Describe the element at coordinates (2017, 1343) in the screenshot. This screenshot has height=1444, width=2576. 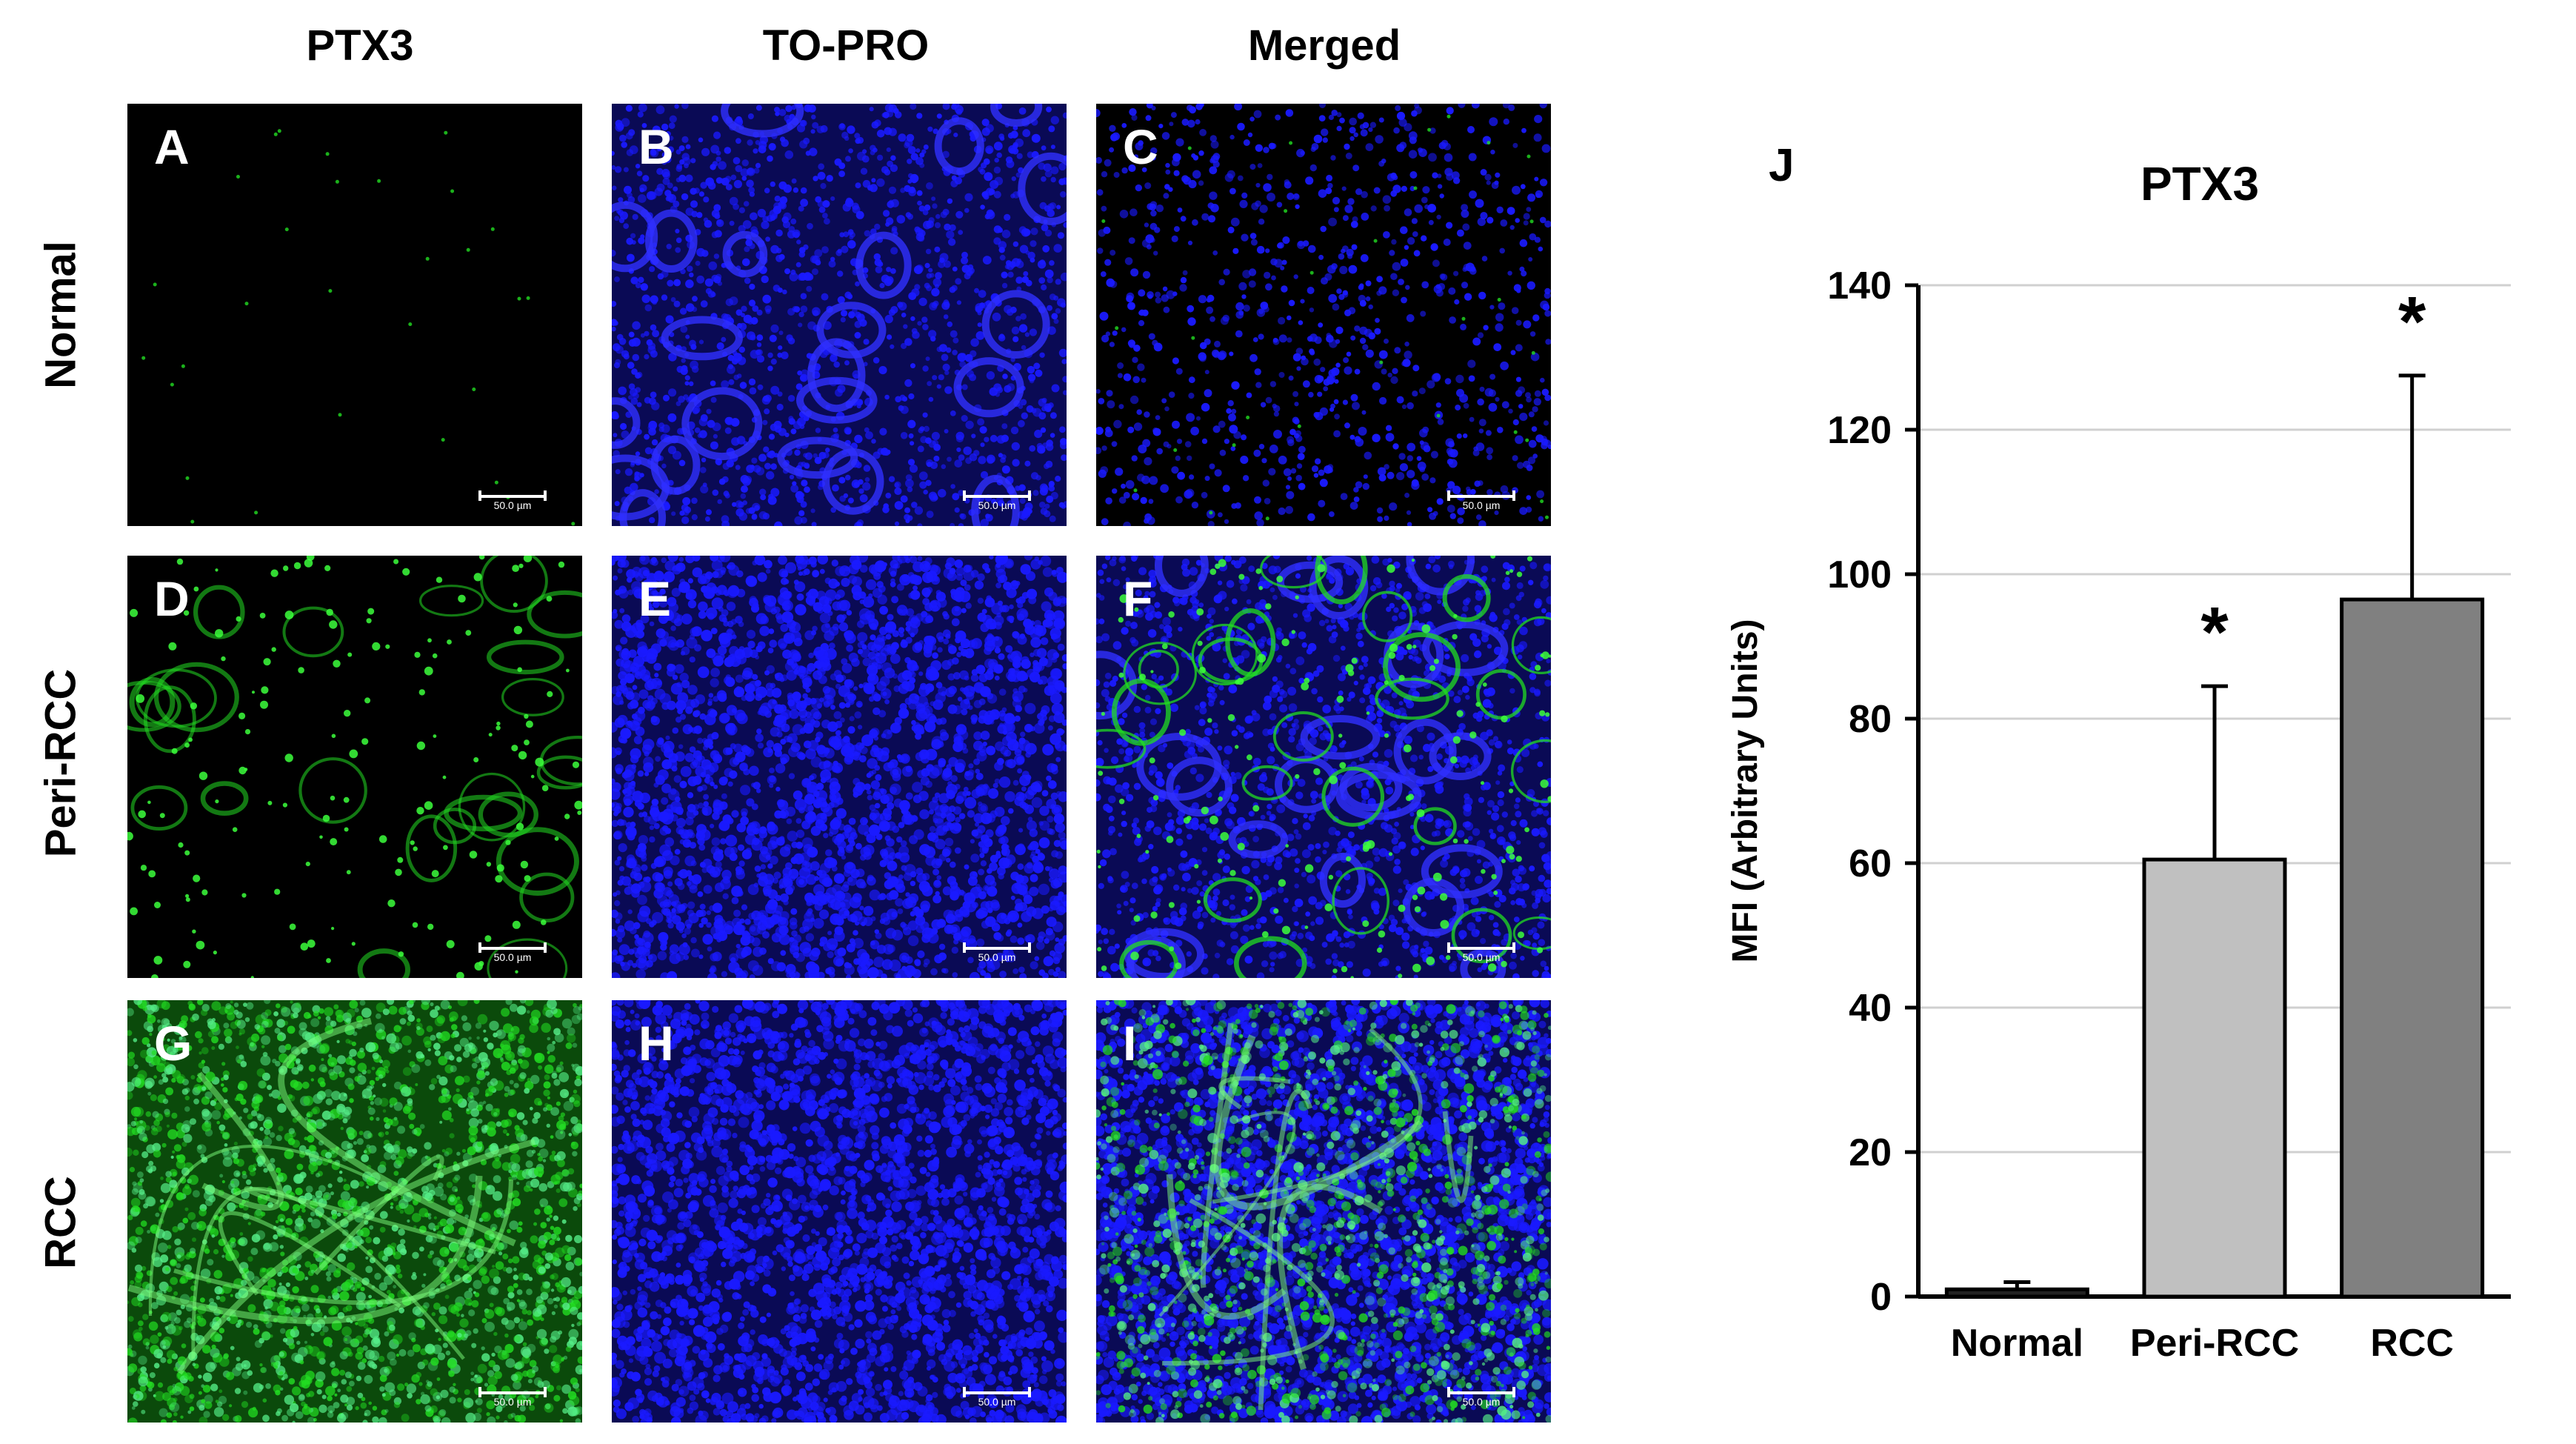
I see `x-tick-label: Normal` at that location.